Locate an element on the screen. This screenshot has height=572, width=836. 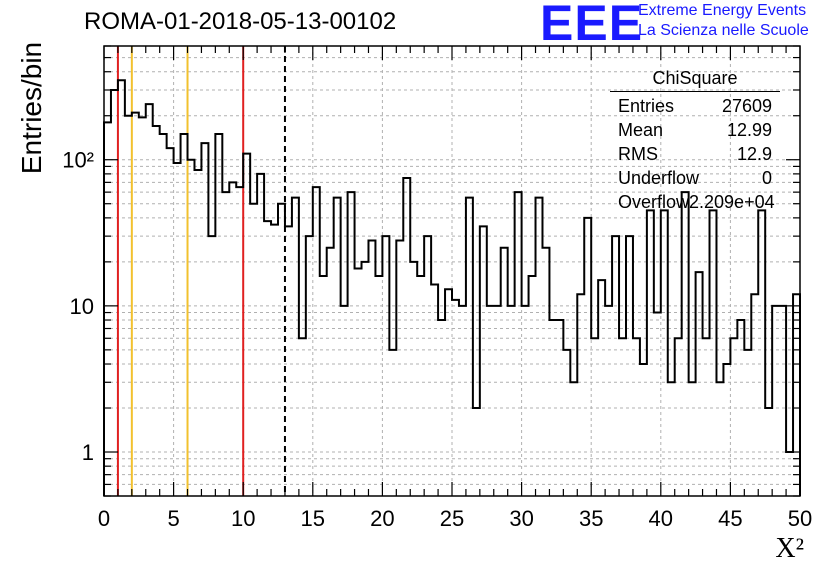
stats-label: Overflow is located at coordinates (654, 202).